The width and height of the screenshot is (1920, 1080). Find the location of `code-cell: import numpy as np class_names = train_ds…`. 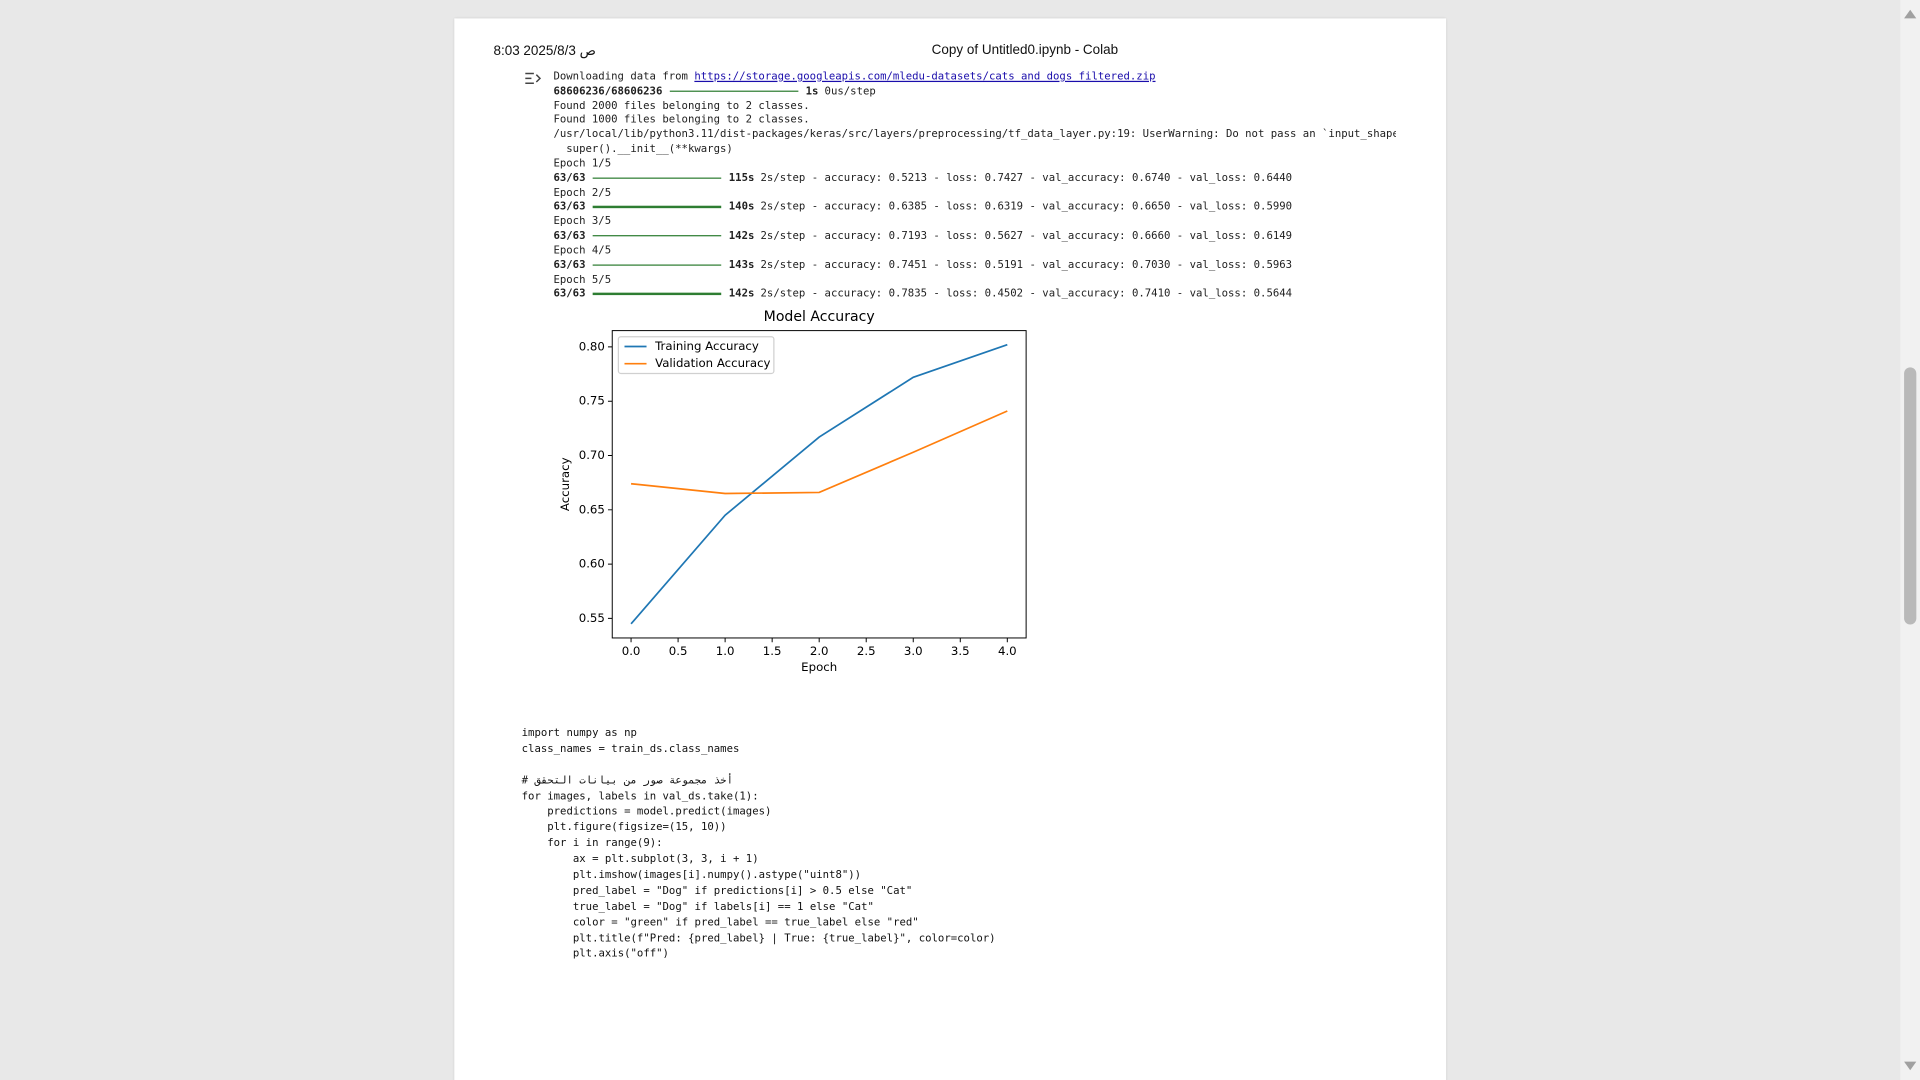

code-cell: import numpy as np class_names = train_ds… is located at coordinates (759, 844).